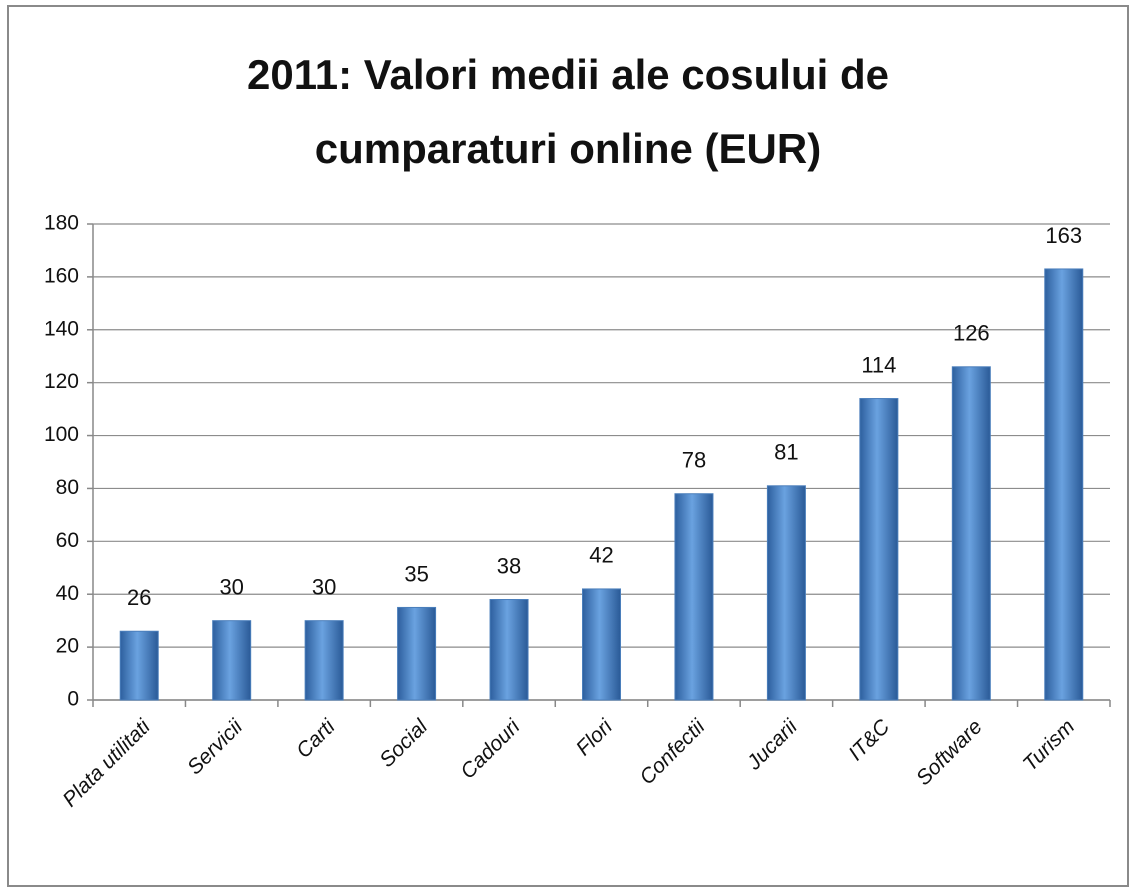  What do you see at coordinates (694, 460) in the screenshot?
I see `value-label: 78` at bounding box center [694, 460].